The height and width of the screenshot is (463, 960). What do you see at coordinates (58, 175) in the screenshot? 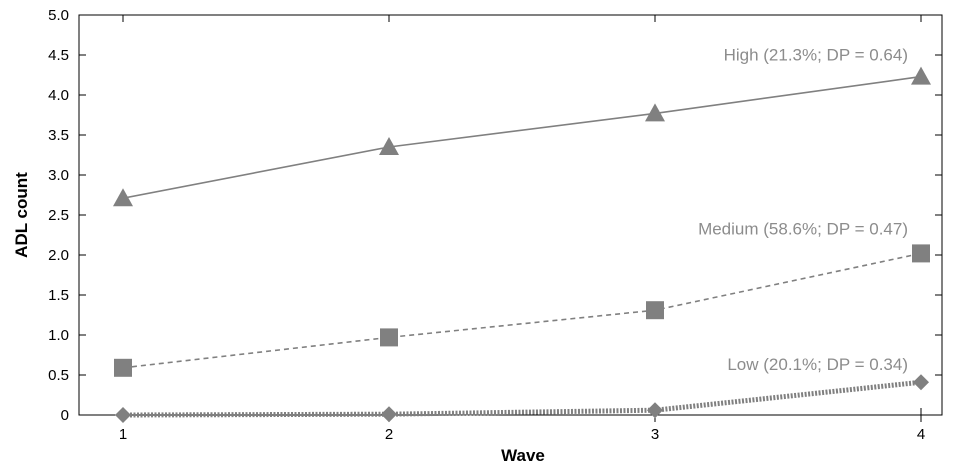
I see `y-tick-label: 3.0` at bounding box center [58, 175].